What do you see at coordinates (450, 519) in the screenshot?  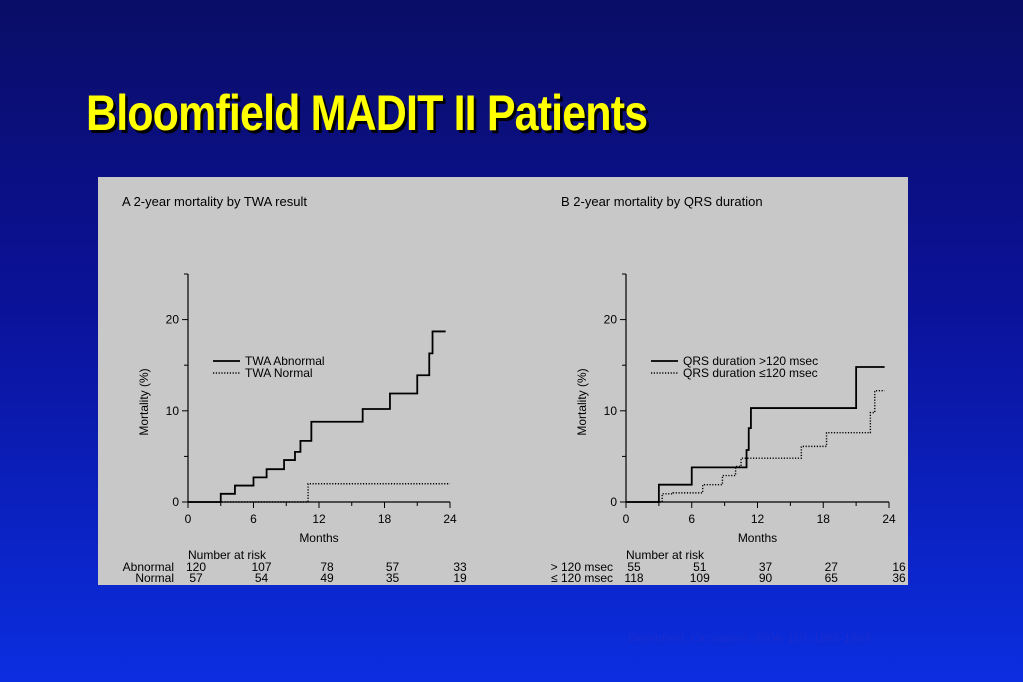 I see `chart-a-x-tick-label: 24` at bounding box center [450, 519].